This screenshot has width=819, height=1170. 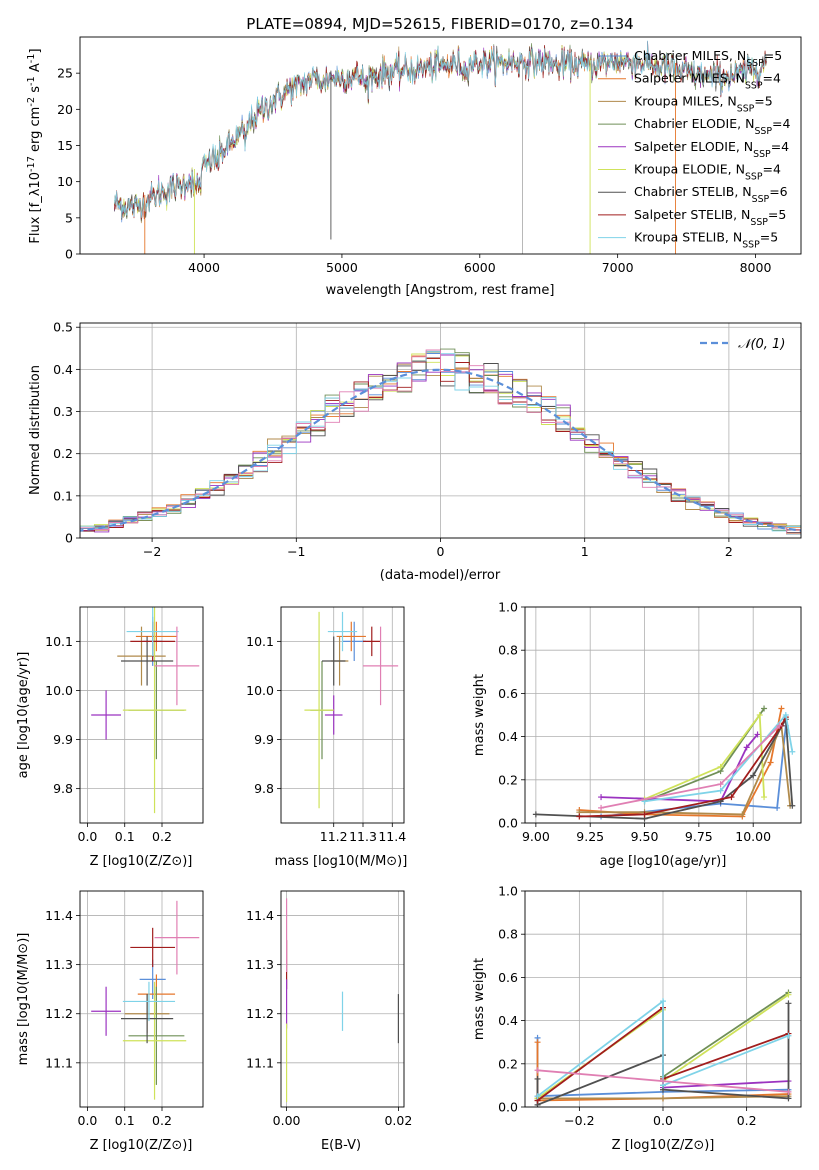 I want to click on y-tick-label: 0.3, so click(x=63, y=411).